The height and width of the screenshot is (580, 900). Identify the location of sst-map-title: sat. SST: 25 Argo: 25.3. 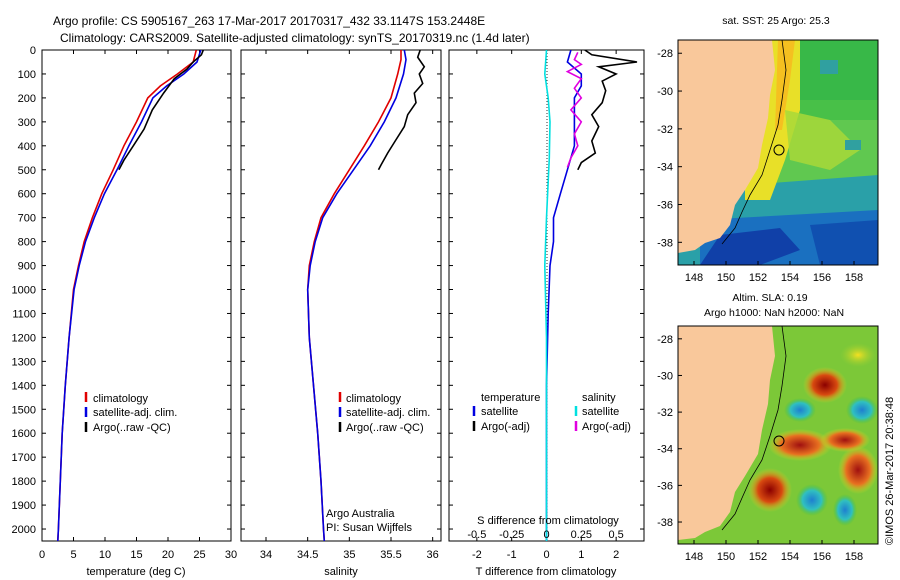
(776, 21).